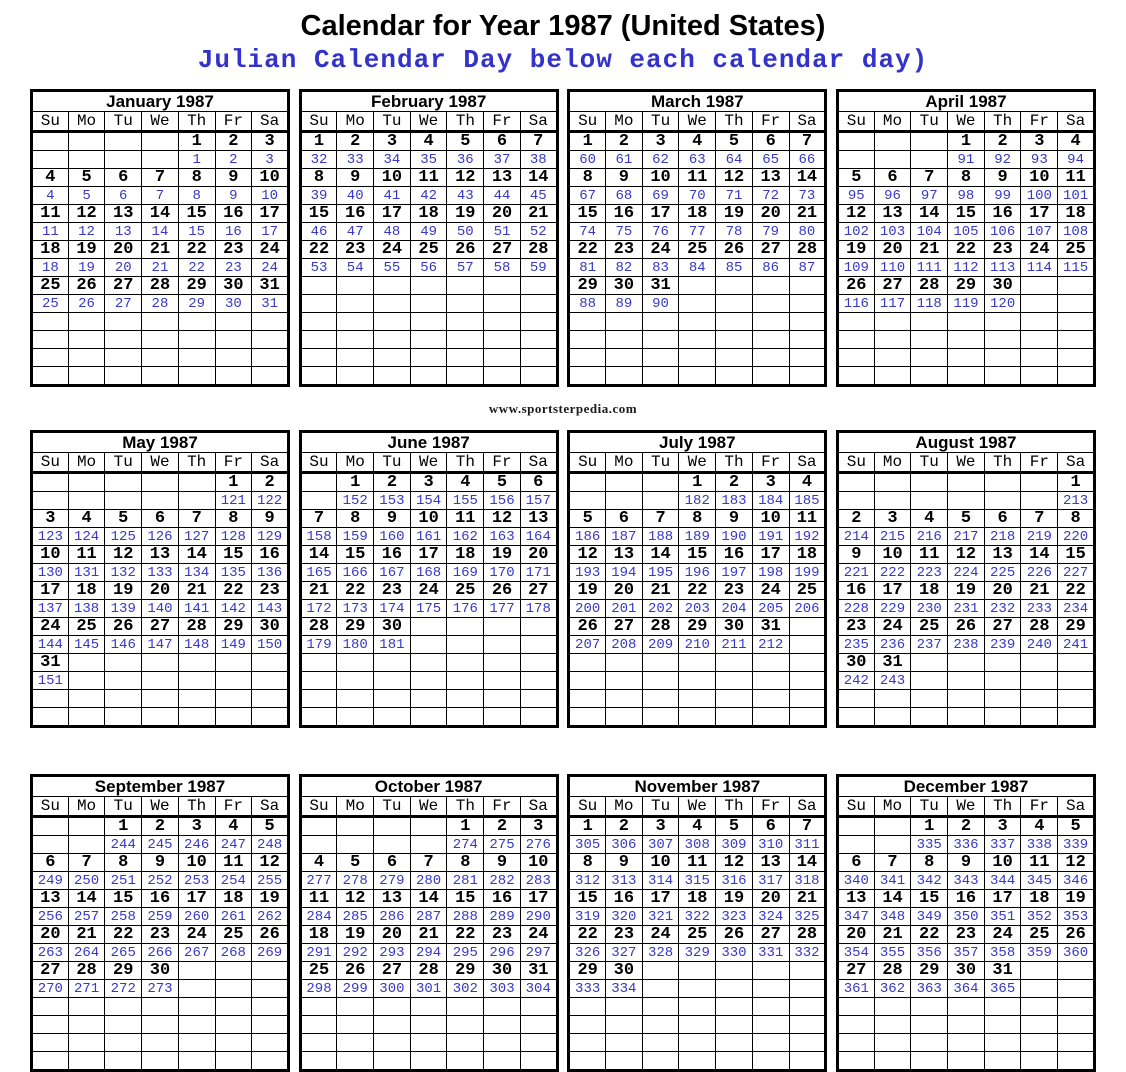 This screenshot has height=1072, width=1126. What do you see at coordinates (196, 536) in the screenshot?
I see `julian-day-cell: 127` at bounding box center [196, 536].